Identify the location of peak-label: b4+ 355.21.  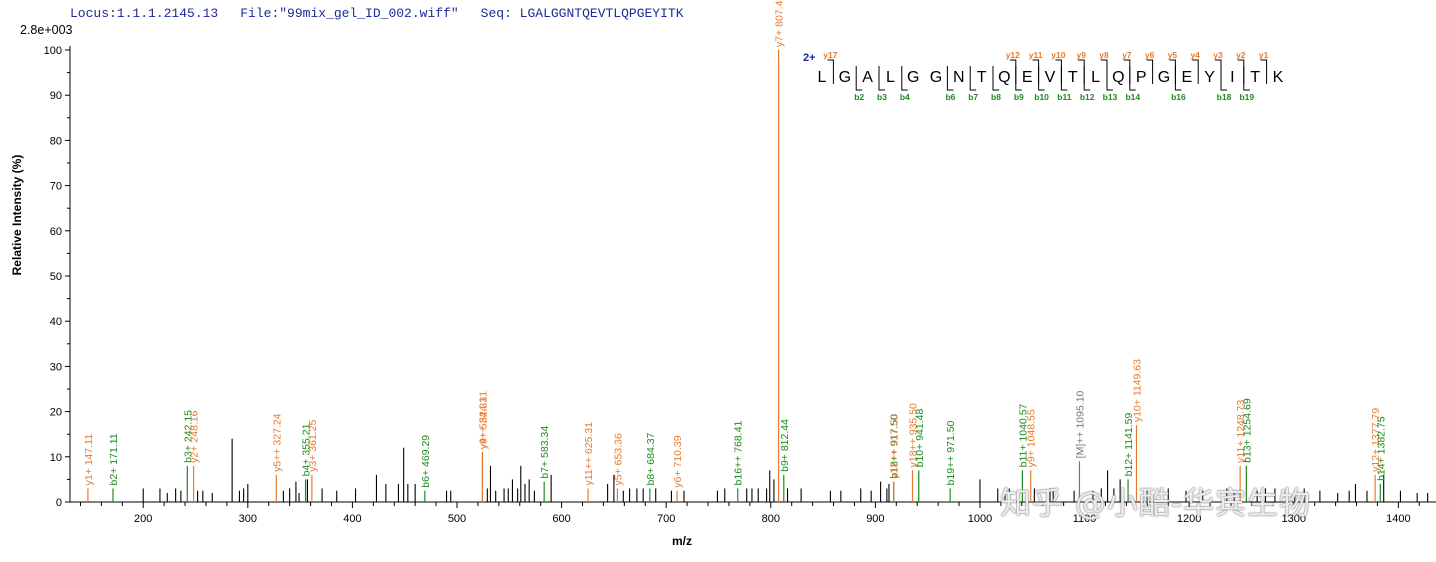
(307, 449).